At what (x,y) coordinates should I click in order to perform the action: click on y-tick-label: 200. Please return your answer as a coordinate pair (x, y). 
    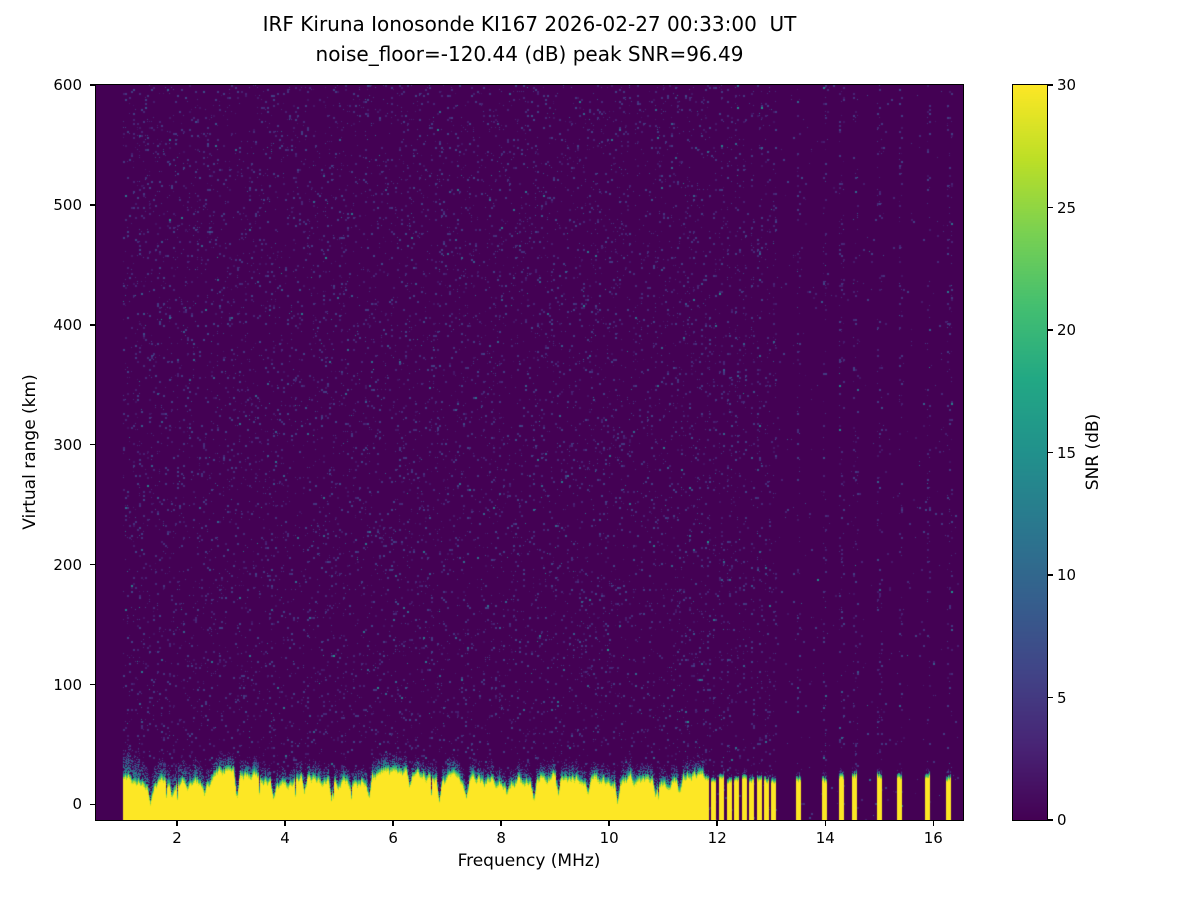
    Looking at the image, I should click on (67, 564).